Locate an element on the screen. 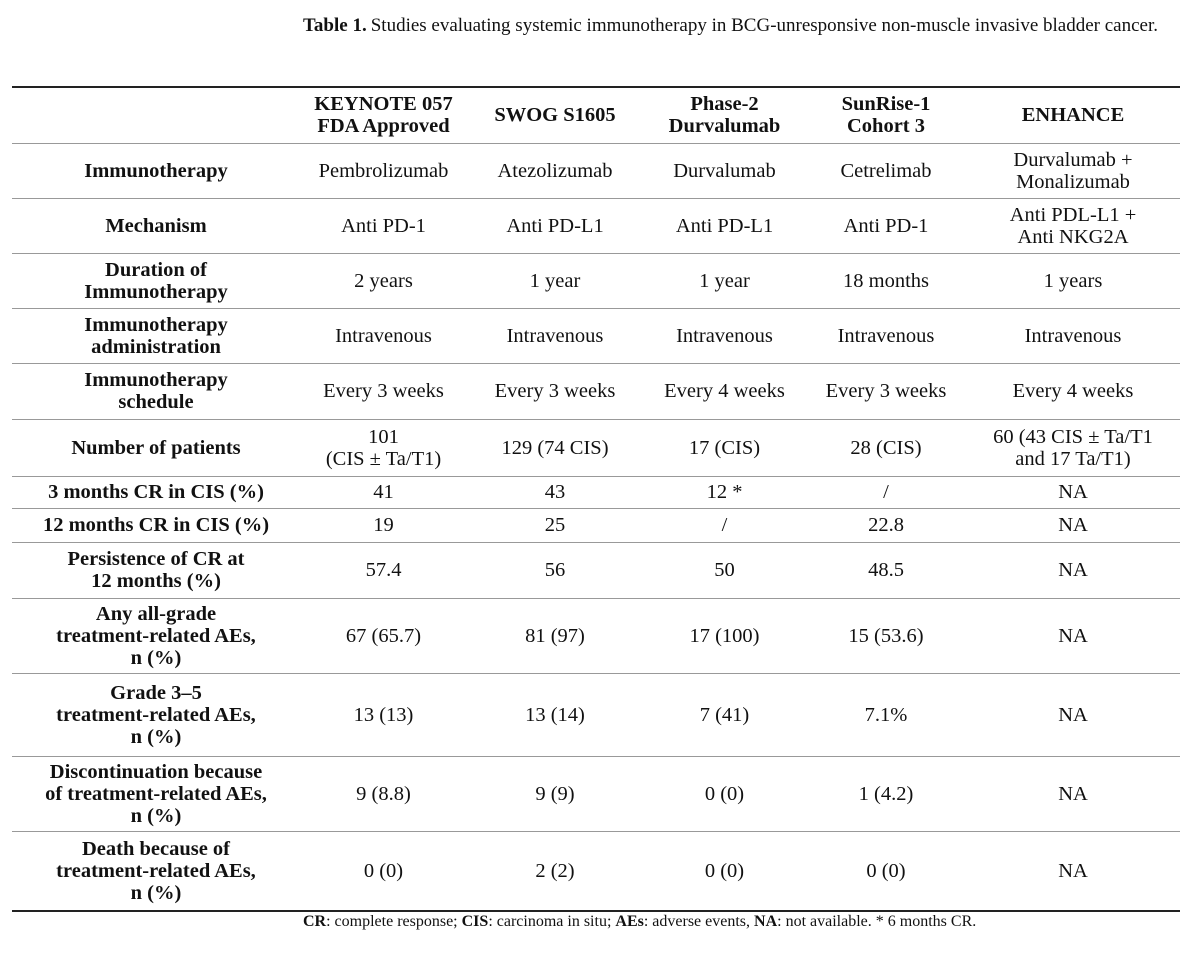 This screenshot has width=1200, height=964. row-label: Persistence of CR at 12 months (%) is located at coordinates (156, 570).